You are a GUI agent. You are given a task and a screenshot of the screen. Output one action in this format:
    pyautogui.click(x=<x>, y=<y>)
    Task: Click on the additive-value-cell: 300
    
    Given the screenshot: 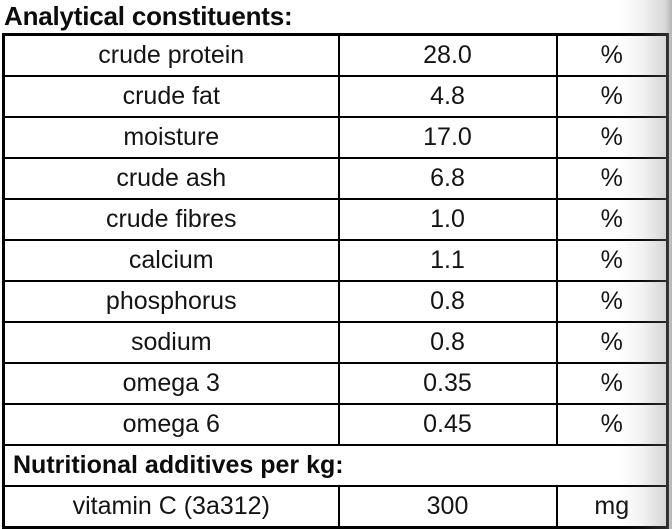 What is the action you would take?
    pyautogui.click(x=447, y=507)
    